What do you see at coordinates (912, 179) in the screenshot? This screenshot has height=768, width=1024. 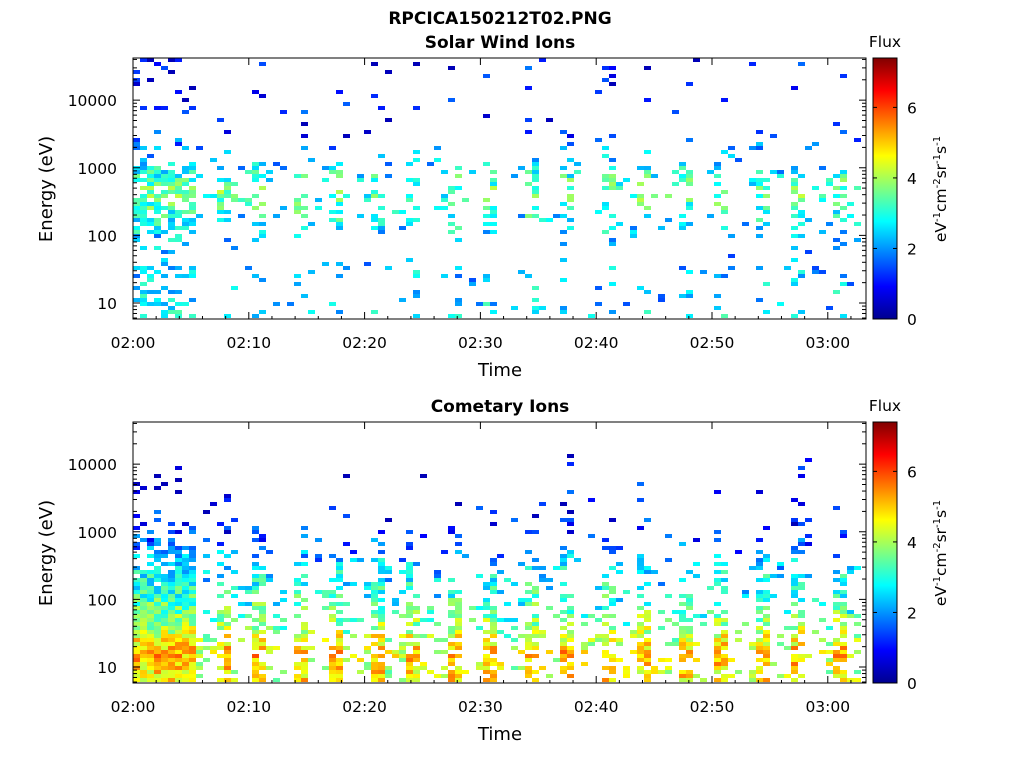 I see `colorbar-tick-label: 4` at bounding box center [912, 179].